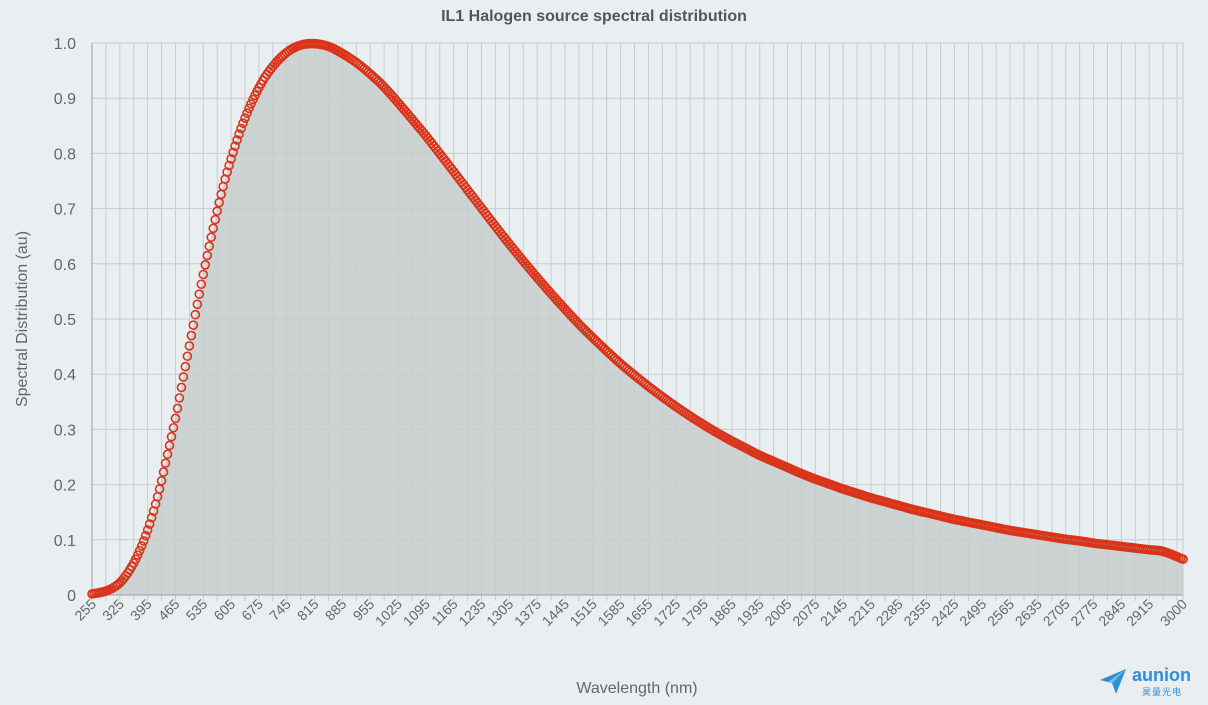 The image size is (1208, 705). What do you see at coordinates (805, 612) in the screenshot?
I see `x-tick-label: 2075` at bounding box center [805, 612].